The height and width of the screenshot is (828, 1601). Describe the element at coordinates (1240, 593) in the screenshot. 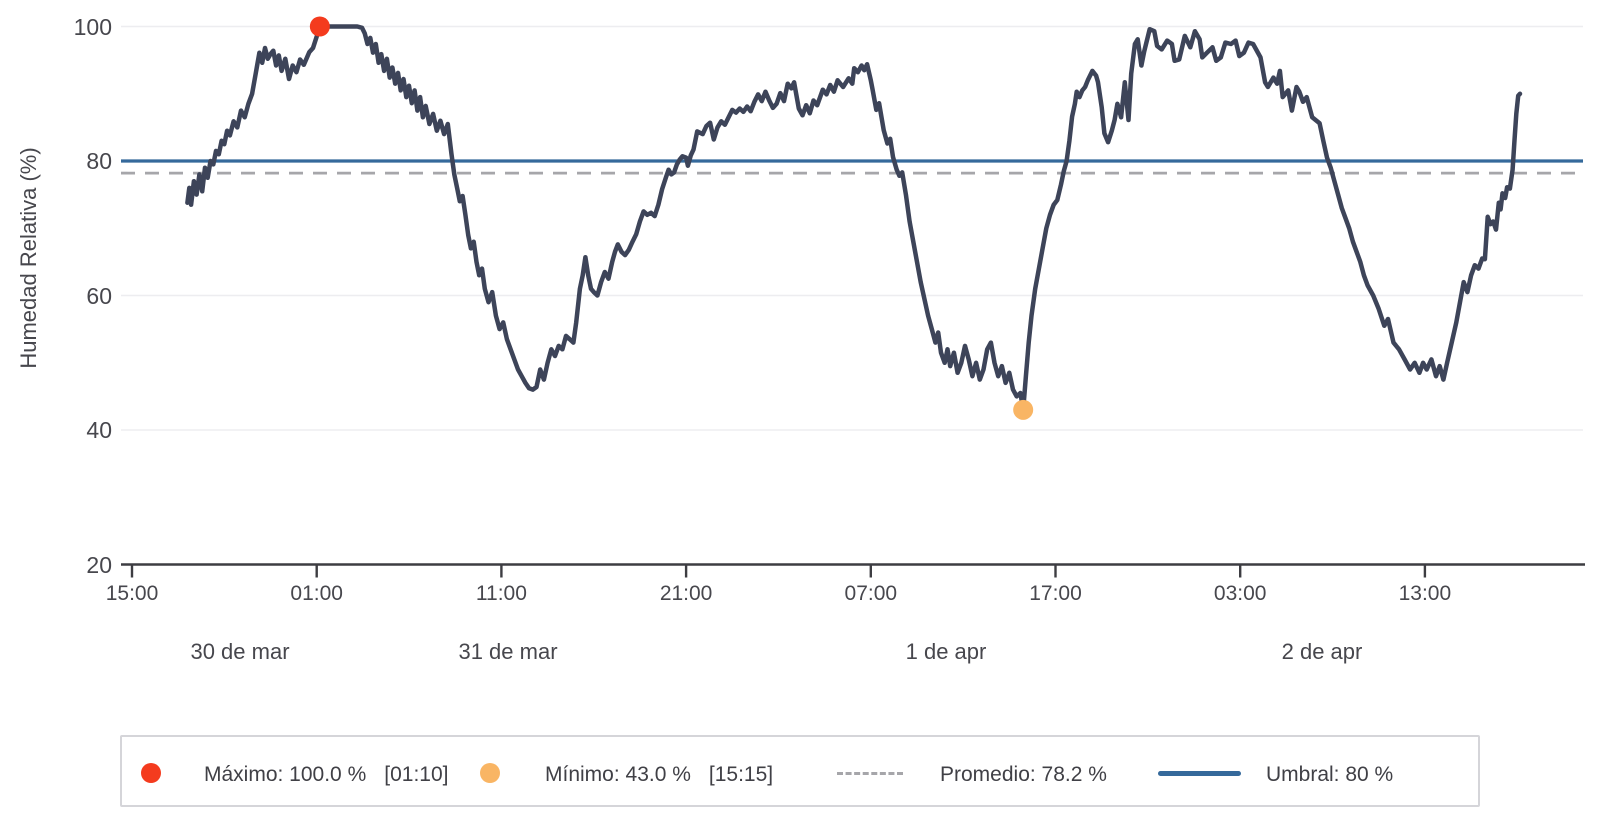

I see `x-tick-label: 03:00` at that location.